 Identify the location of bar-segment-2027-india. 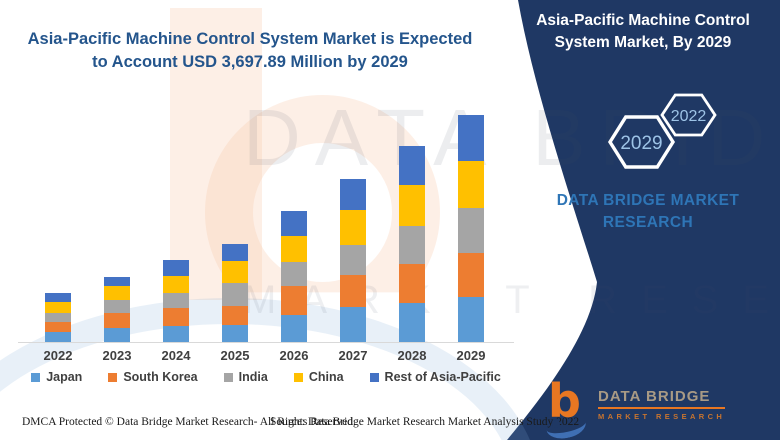
(353, 260).